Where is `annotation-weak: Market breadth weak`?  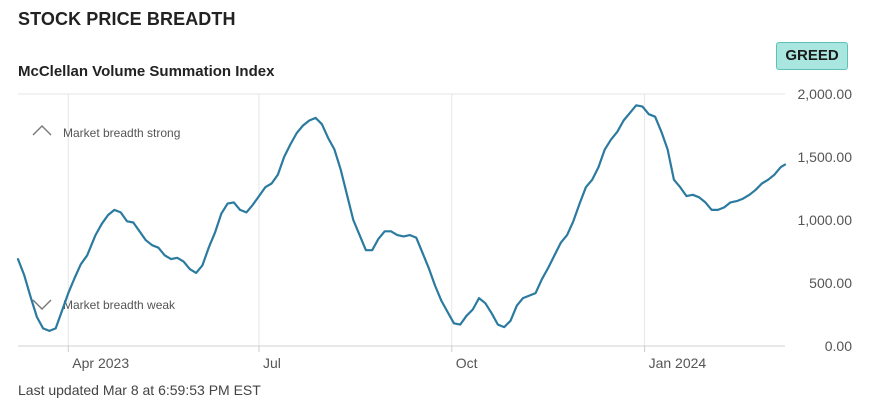
annotation-weak: Market breadth weak is located at coordinates (104, 305).